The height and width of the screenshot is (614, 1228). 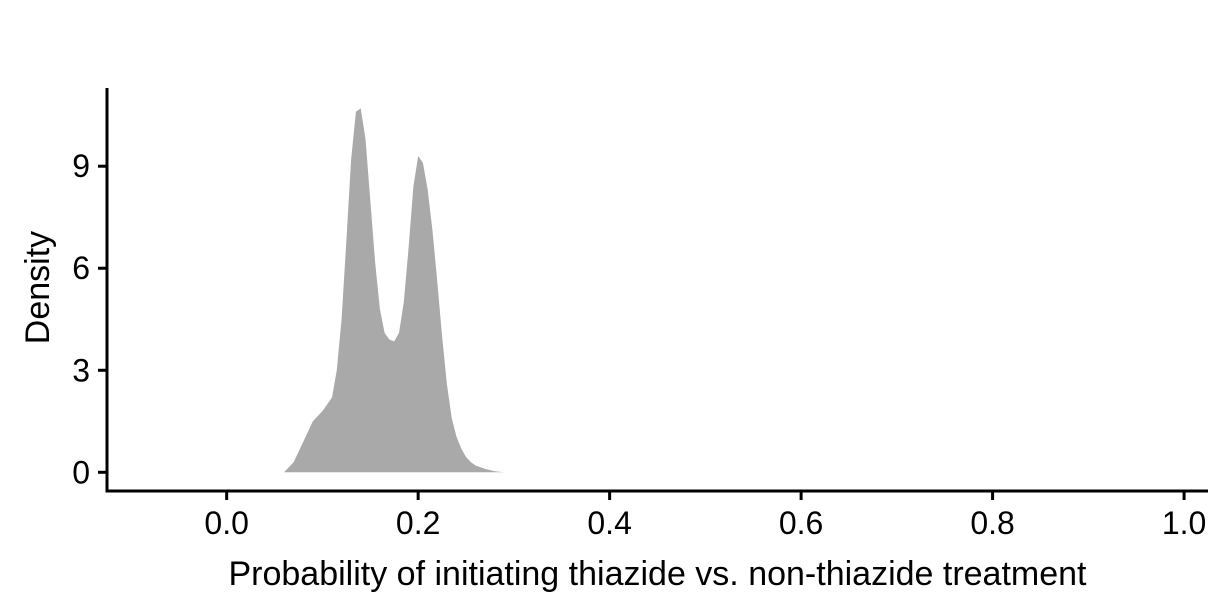 I want to click on x-tick-label: 0.8, so click(x=992, y=523).